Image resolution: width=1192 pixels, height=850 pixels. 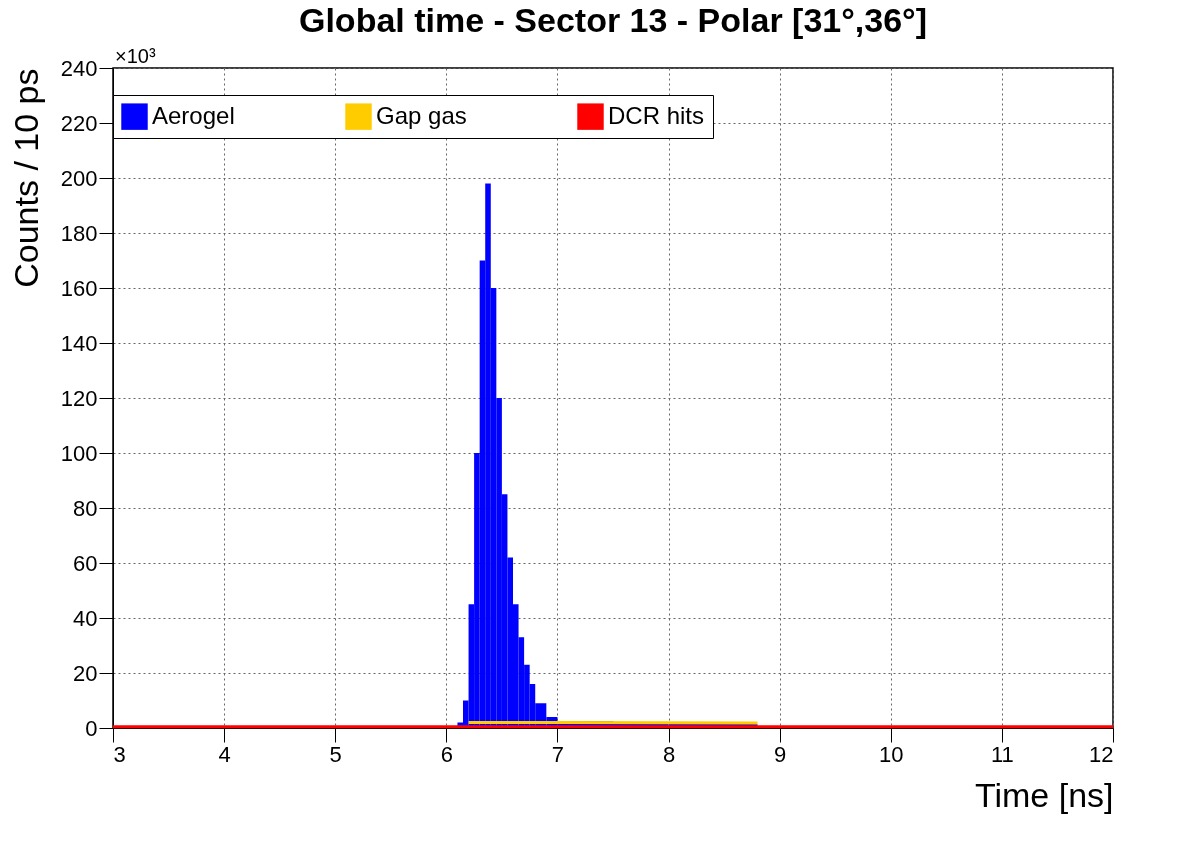 I want to click on x-tick-label: 12, so click(x=1101, y=754).